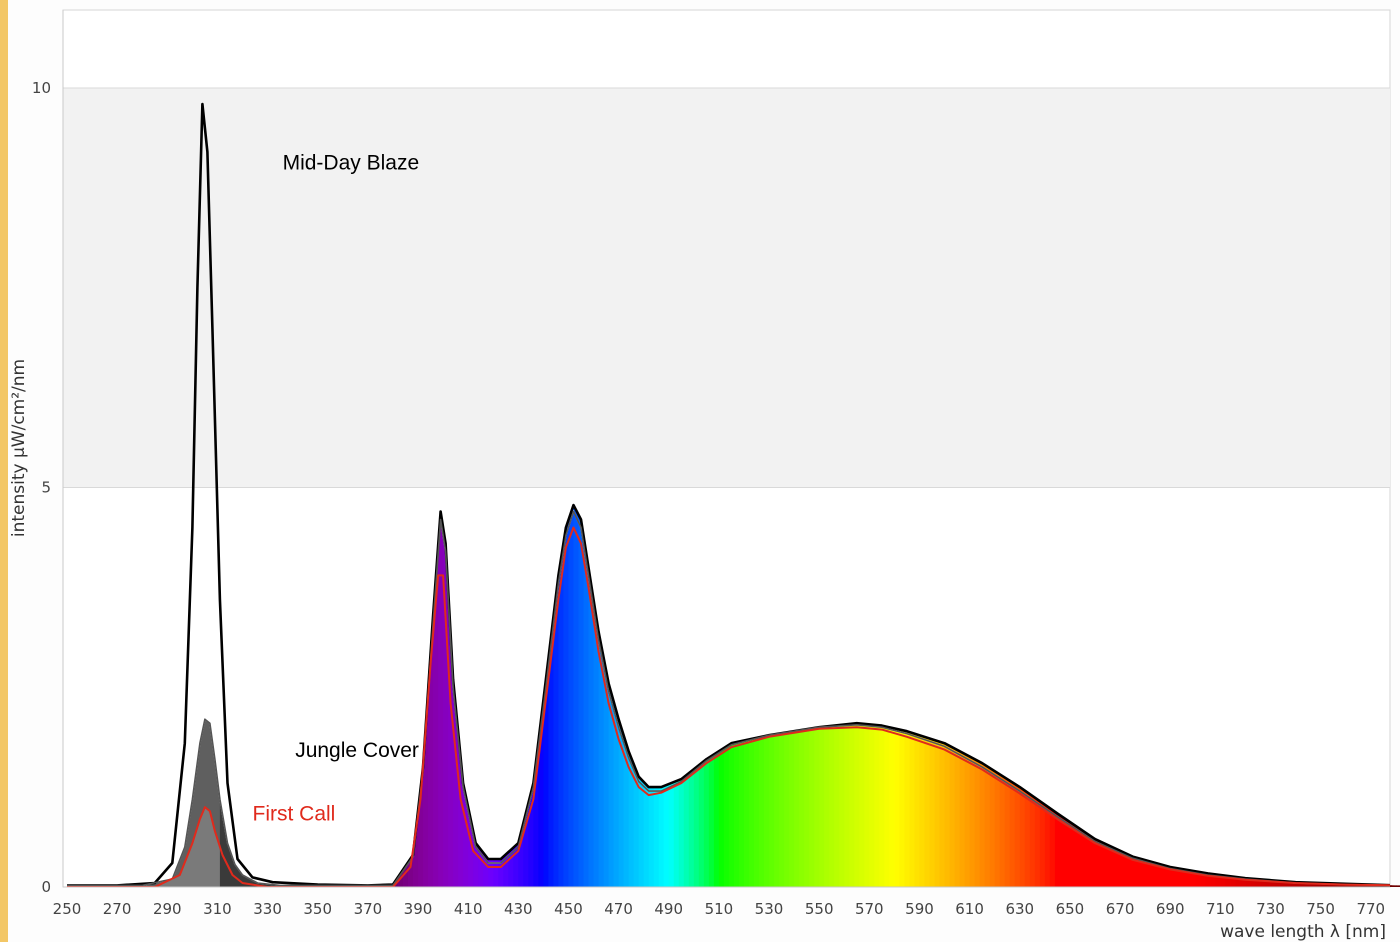  I want to click on x-tick-label: 390, so click(418, 909).